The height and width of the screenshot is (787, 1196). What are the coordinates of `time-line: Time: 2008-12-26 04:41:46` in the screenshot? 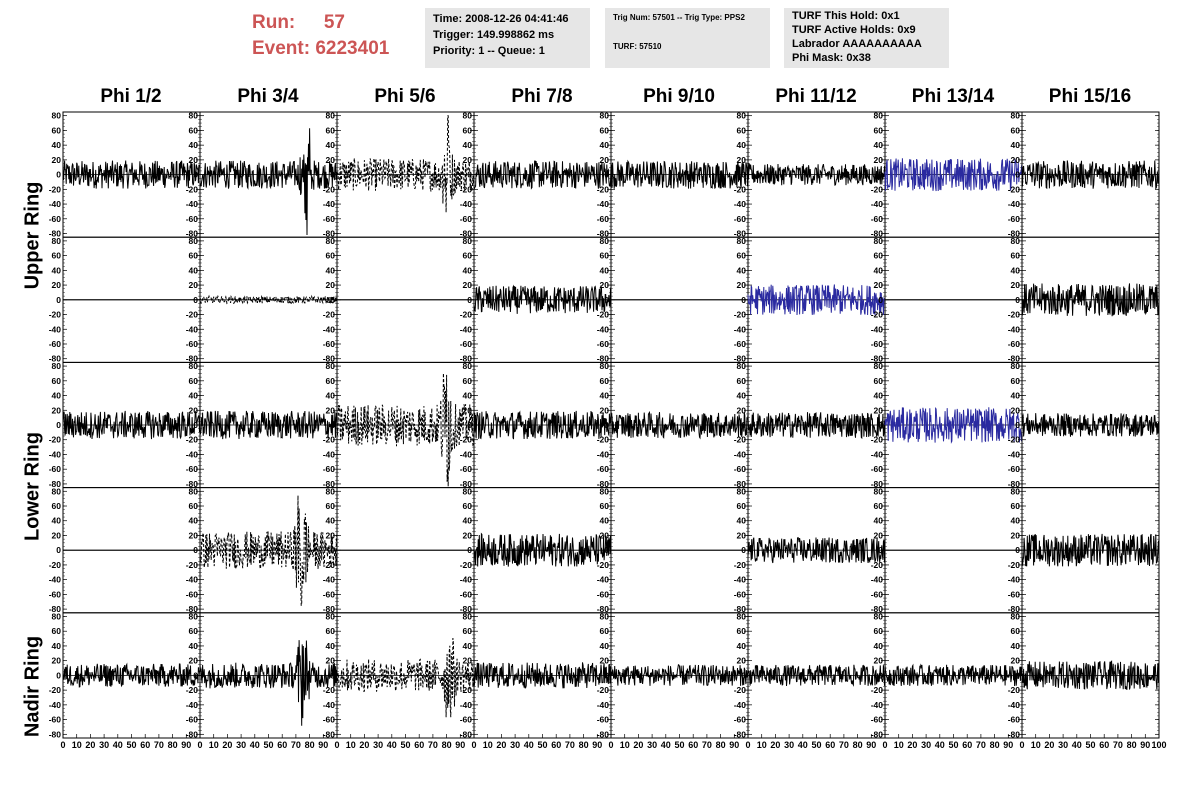 It's located at (501, 19).